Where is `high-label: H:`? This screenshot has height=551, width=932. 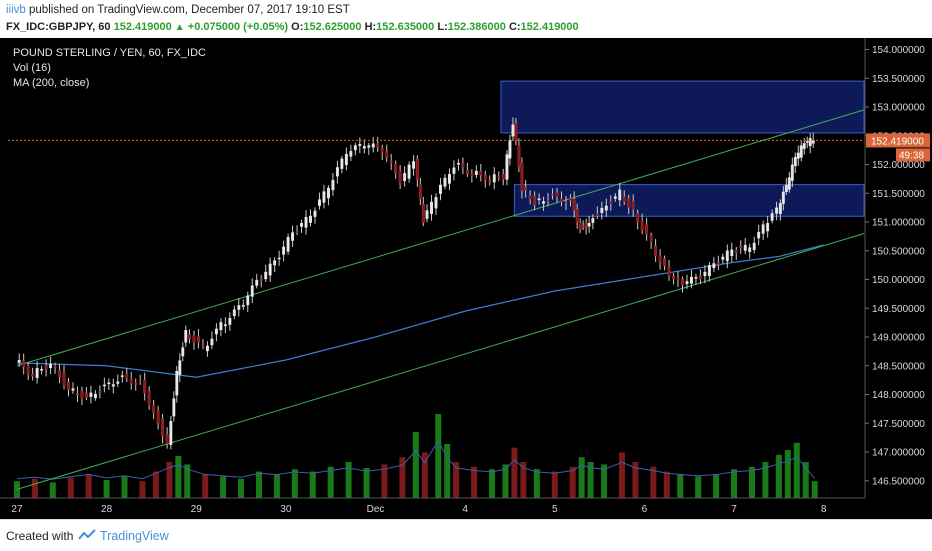
high-label: H: is located at coordinates (370, 27).